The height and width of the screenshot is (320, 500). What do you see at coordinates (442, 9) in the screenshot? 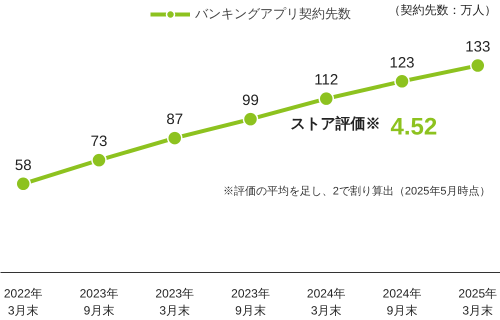
I see `chart-subtitle: （契約先数：万人）` at bounding box center [442, 9].